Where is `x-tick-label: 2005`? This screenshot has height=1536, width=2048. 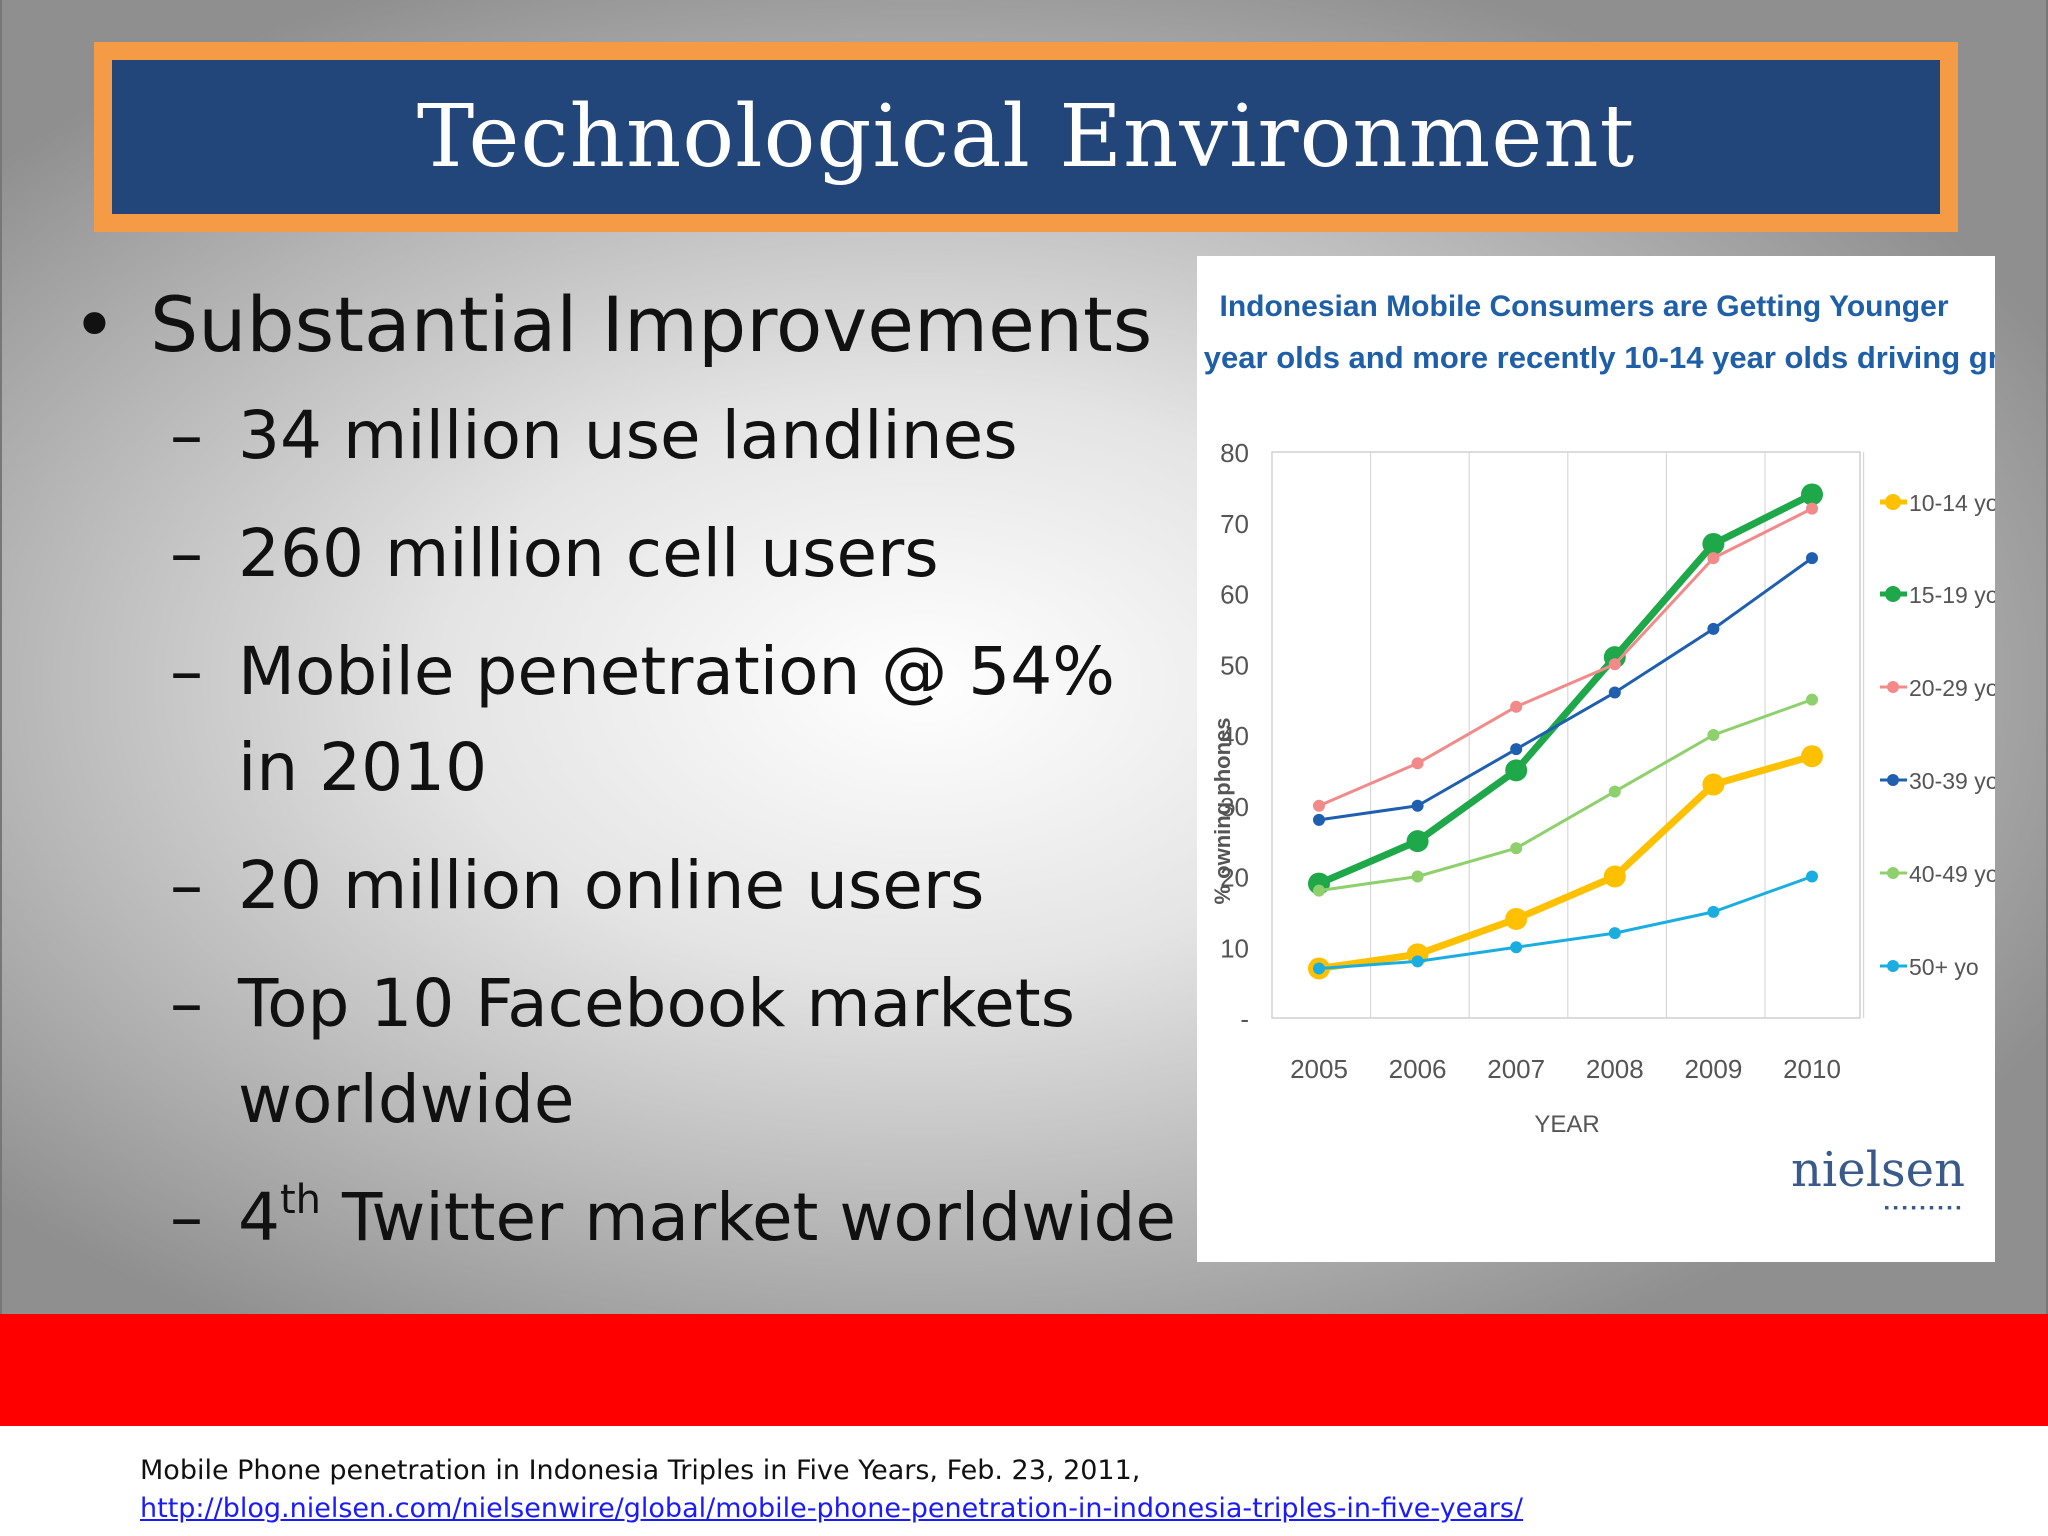
x-tick-label: 2005 is located at coordinates (1319, 1069).